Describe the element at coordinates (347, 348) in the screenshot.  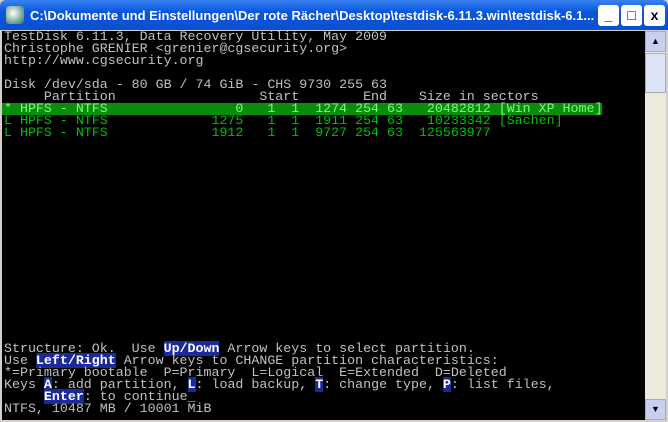
I see `text: Arrow keys to select partition.` at that location.